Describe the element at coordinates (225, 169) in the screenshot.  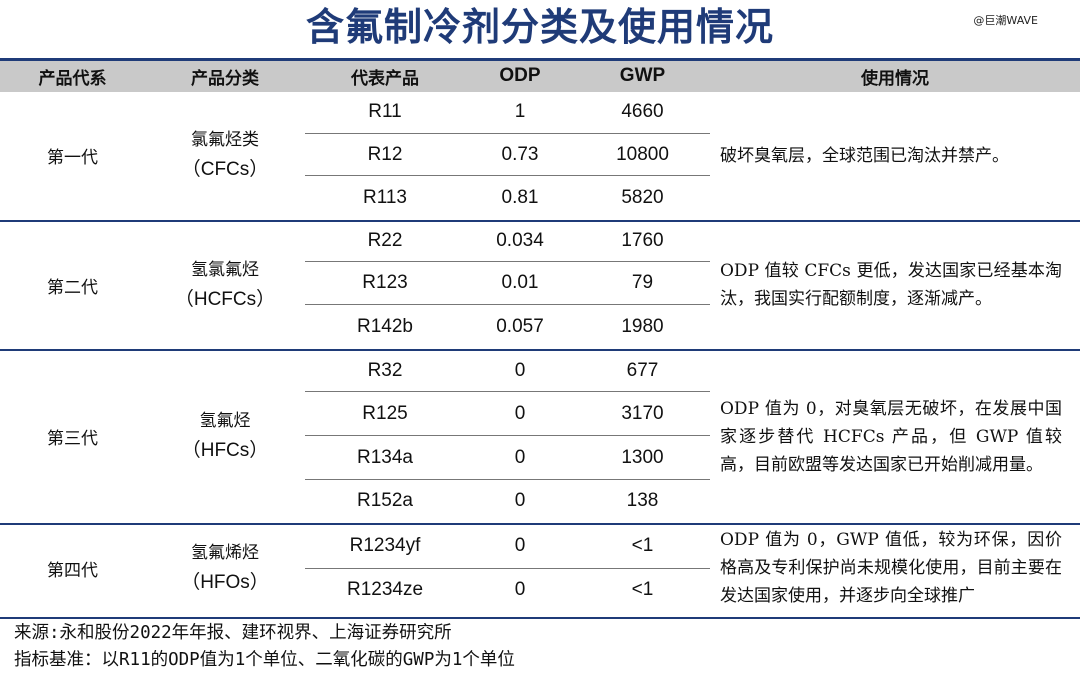
I see `category-en: （CFCs）` at that location.